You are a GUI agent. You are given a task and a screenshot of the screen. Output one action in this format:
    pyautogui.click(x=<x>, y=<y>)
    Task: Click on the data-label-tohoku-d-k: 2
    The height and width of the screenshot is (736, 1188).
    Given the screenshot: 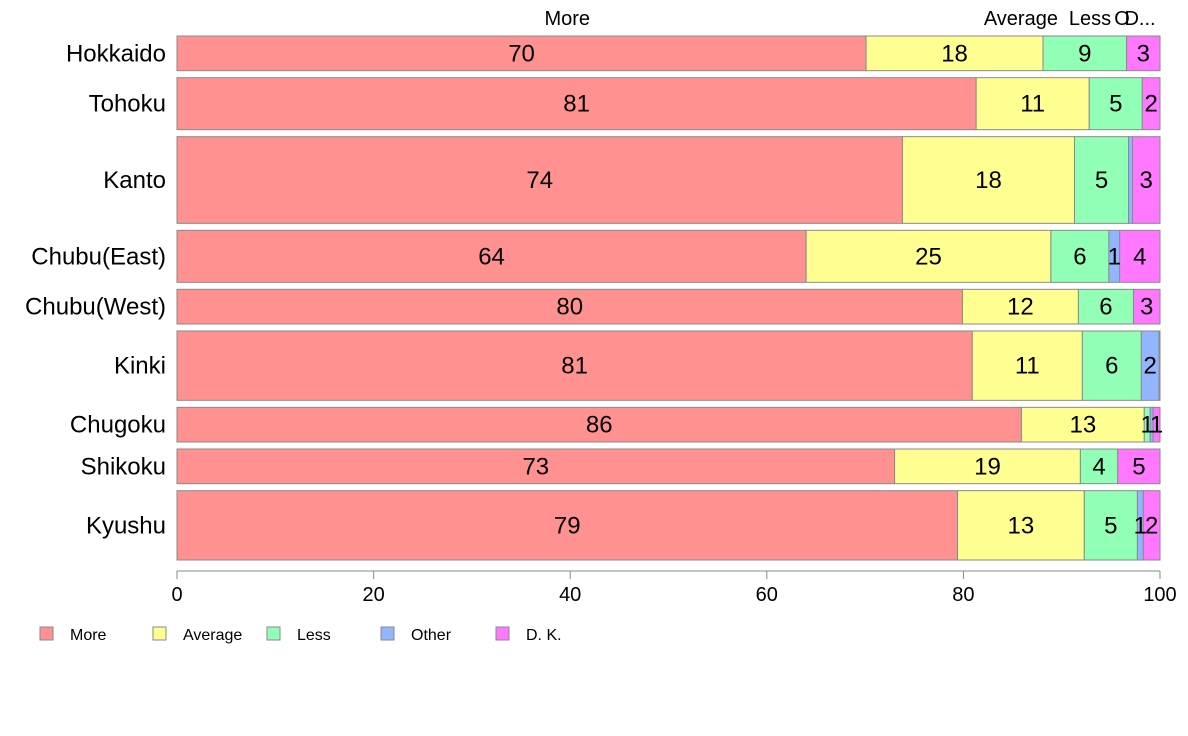 What is the action you would take?
    pyautogui.click(x=1150, y=104)
    